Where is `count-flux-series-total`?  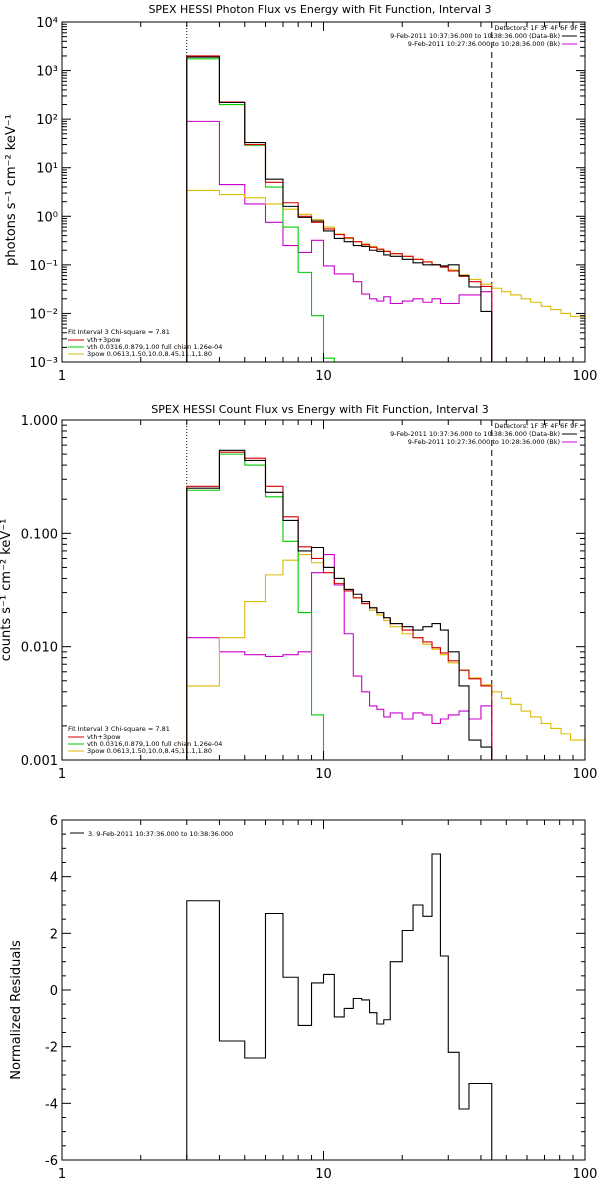 count-flux-series-total is located at coordinates (339, 605).